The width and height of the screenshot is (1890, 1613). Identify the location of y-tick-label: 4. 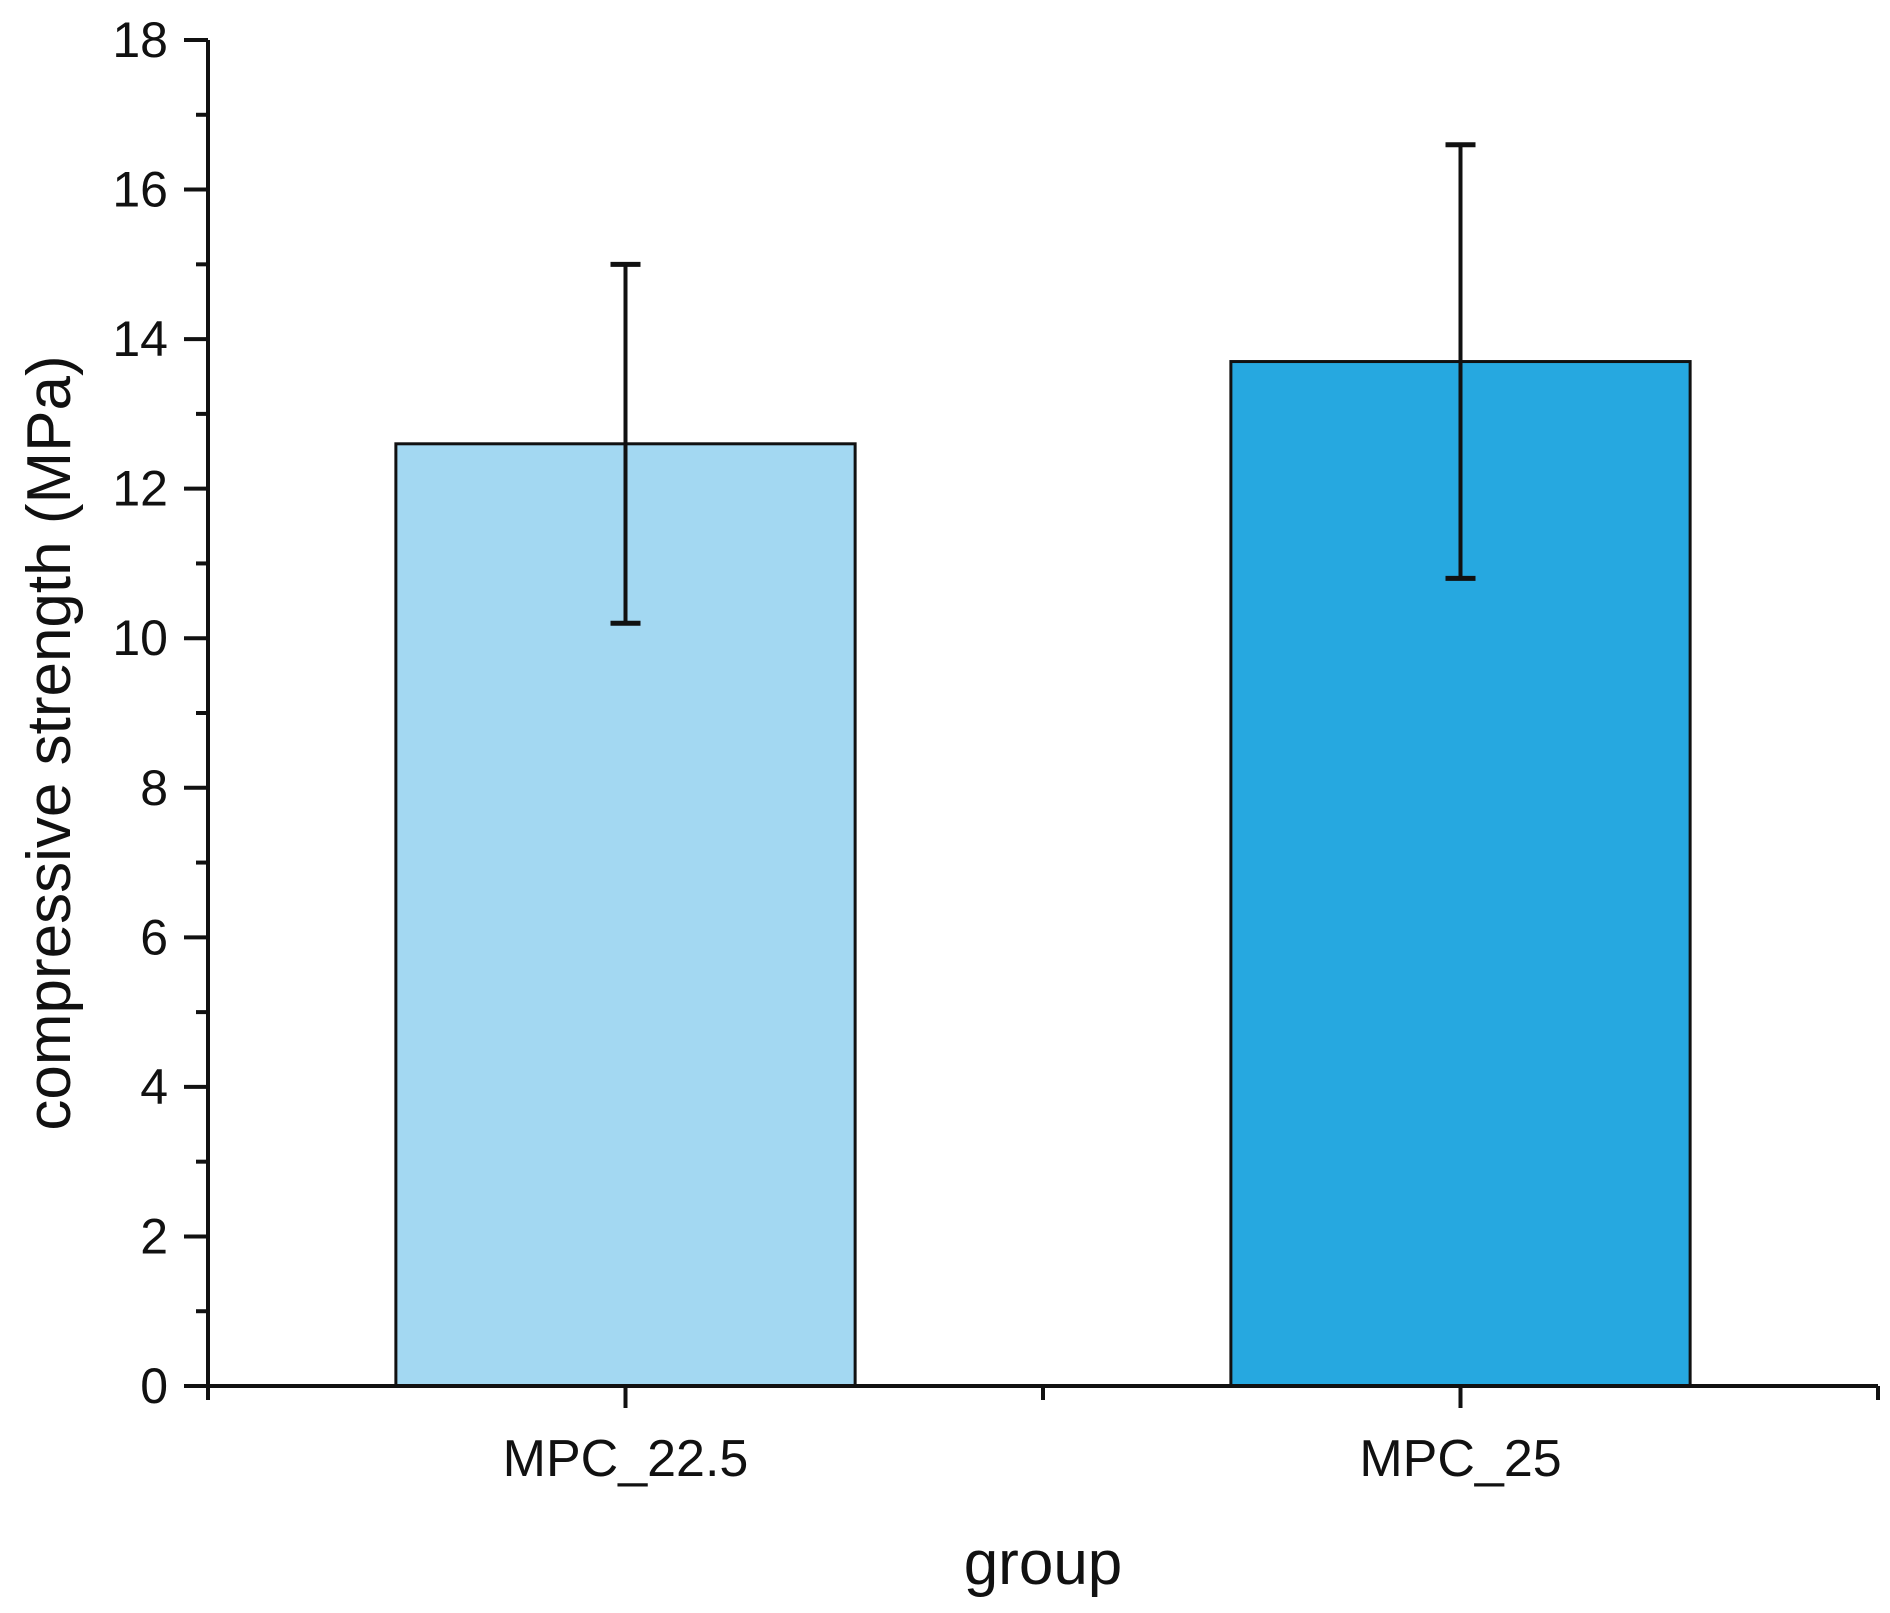
(154, 1087).